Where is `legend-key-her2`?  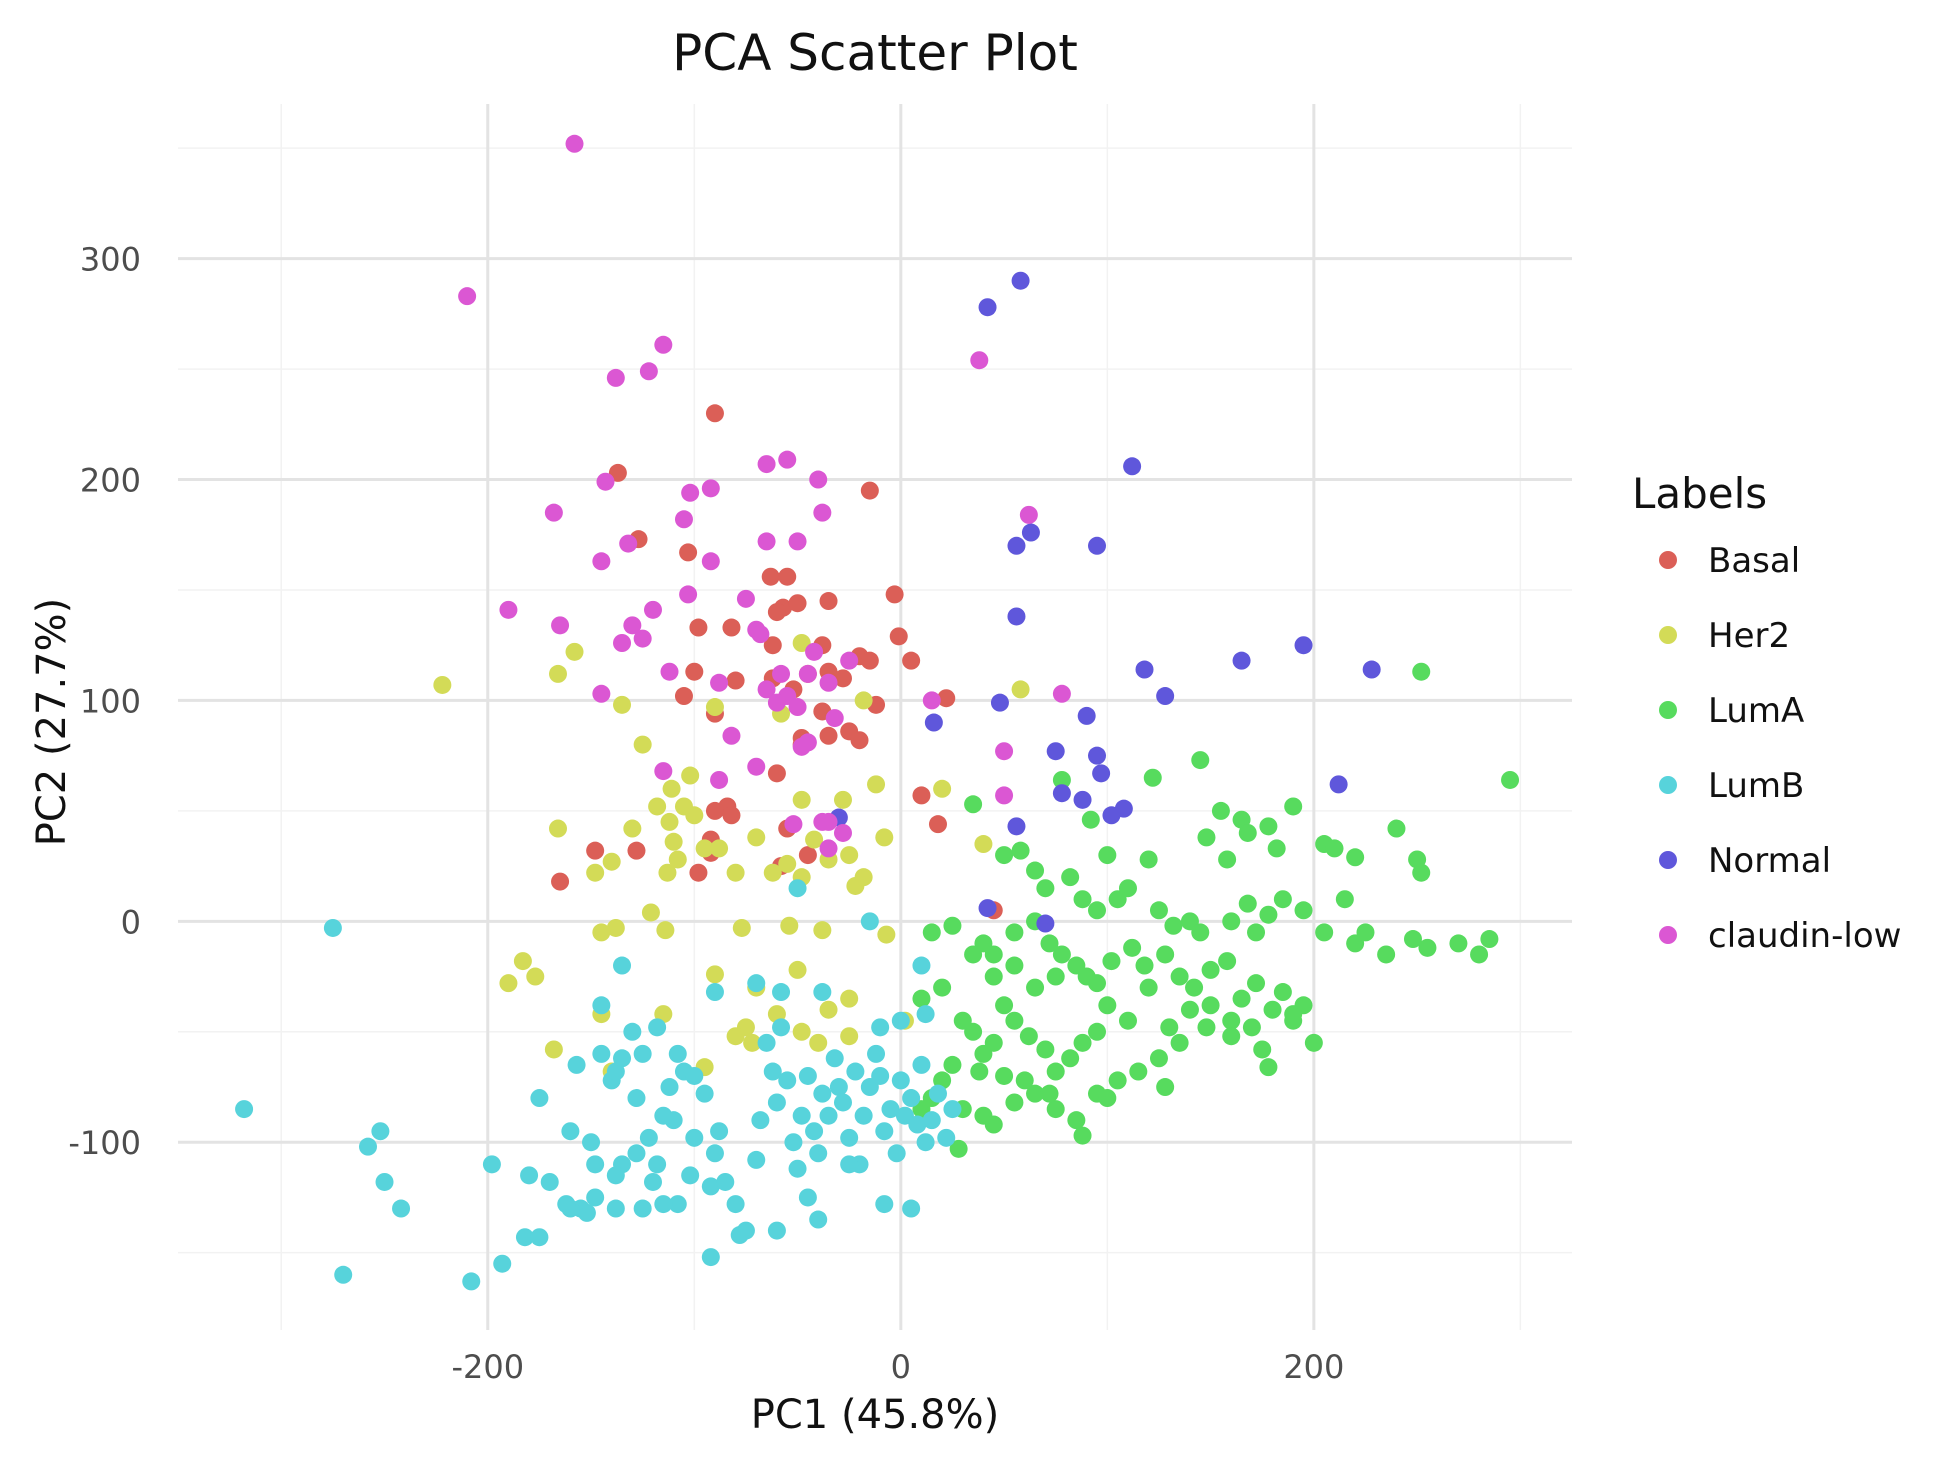
legend-key-her2 is located at coordinates (1668, 635).